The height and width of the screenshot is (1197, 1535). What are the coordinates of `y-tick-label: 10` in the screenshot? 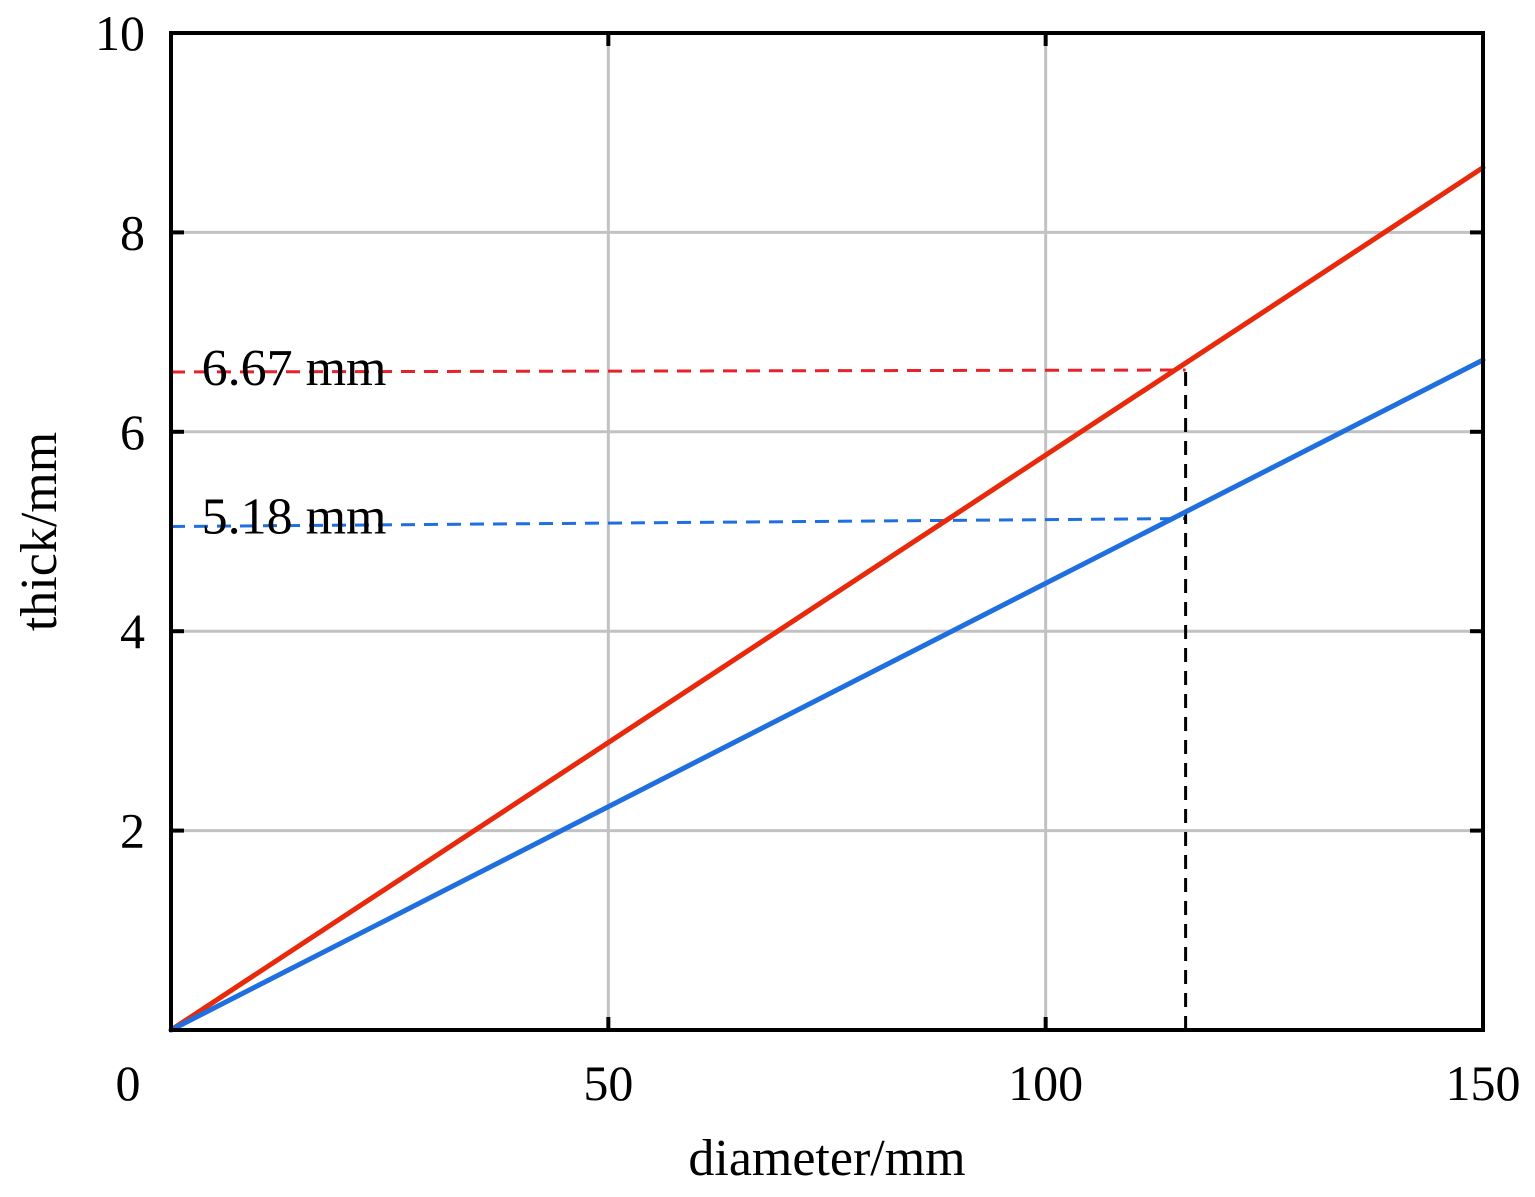 It's located at (120, 33).